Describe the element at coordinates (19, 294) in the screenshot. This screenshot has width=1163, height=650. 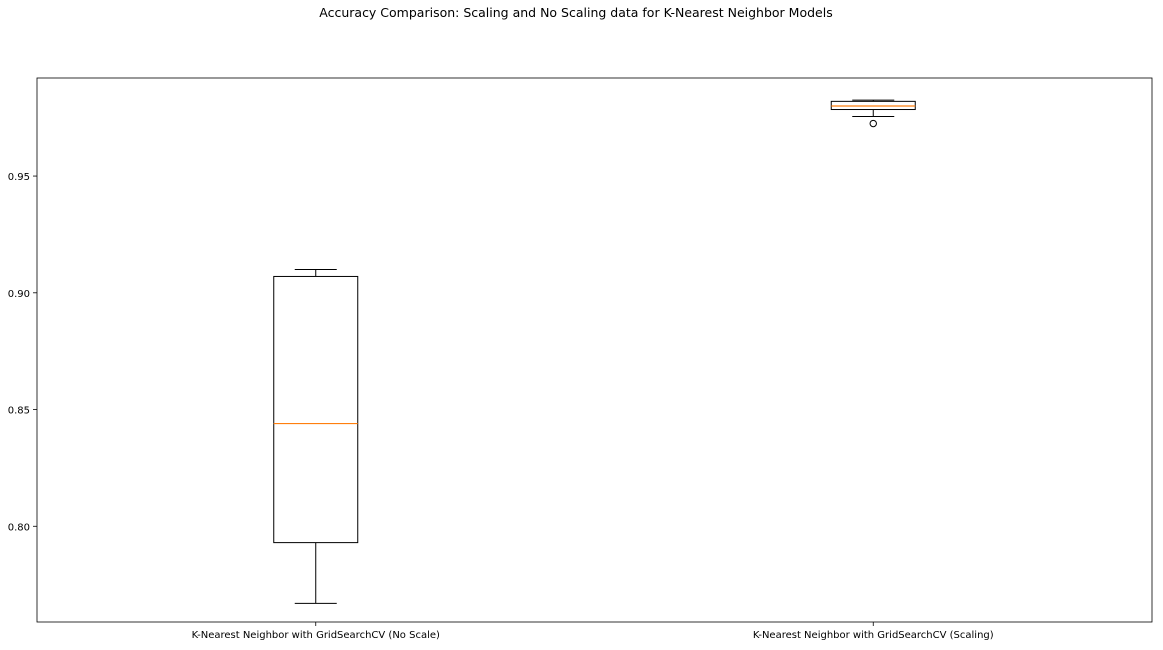
I see `y-tick-label: 0.90` at that location.